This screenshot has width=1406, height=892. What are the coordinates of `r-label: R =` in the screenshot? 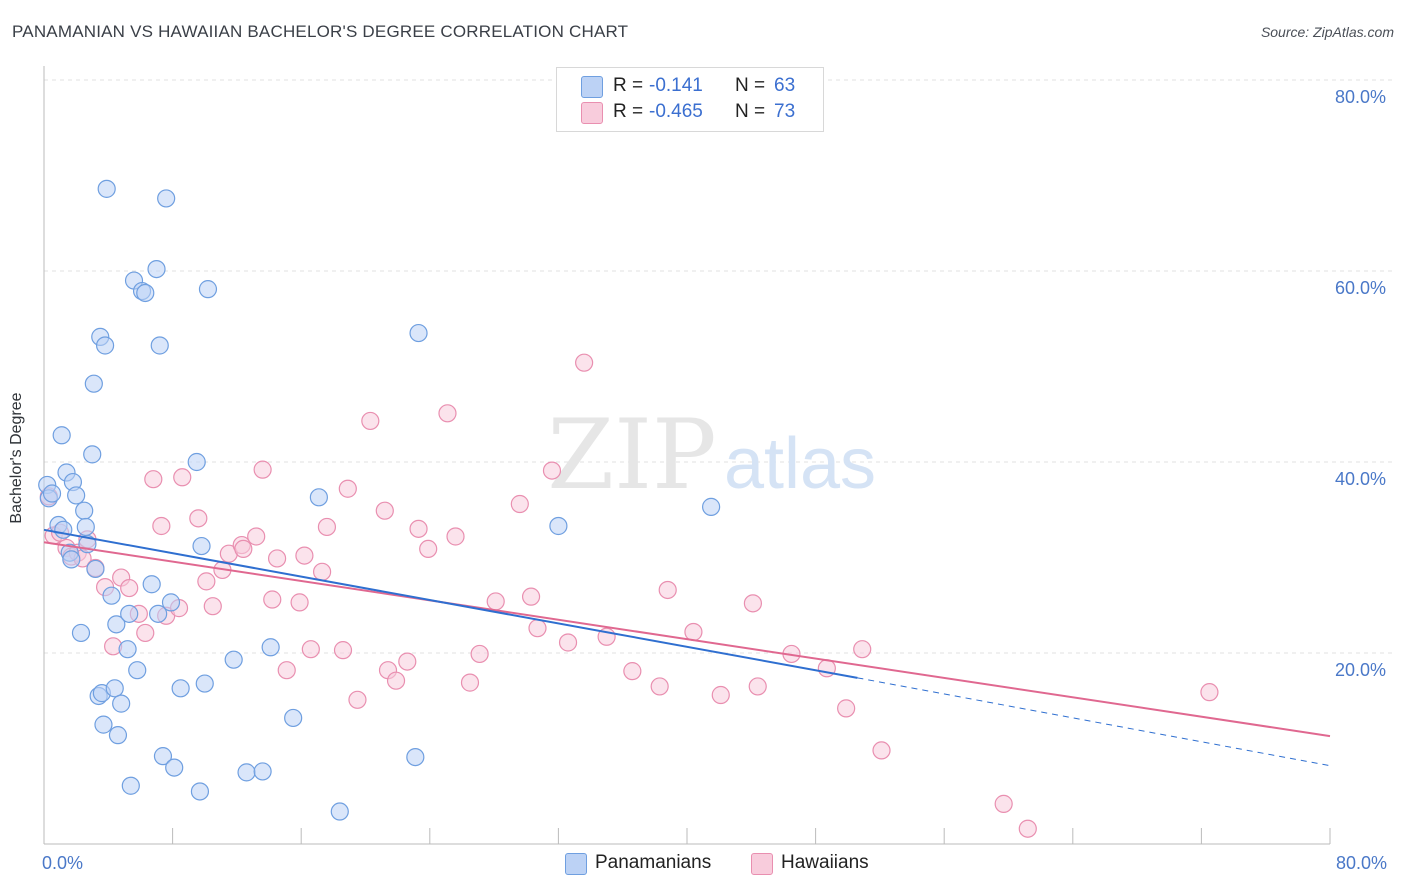 It's located at (628, 111).